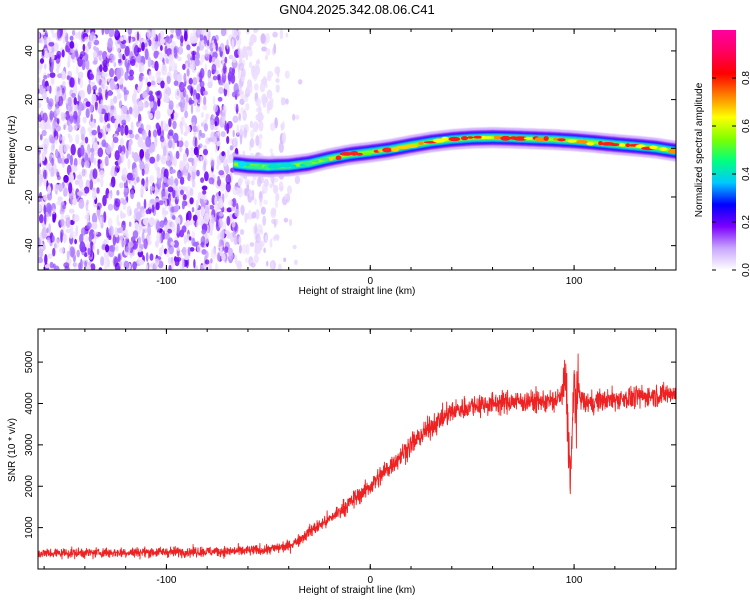  What do you see at coordinates (29, 362) in the screenshot?
I see `snr-ytick-label: 5000` at bounding box center [29, 362].